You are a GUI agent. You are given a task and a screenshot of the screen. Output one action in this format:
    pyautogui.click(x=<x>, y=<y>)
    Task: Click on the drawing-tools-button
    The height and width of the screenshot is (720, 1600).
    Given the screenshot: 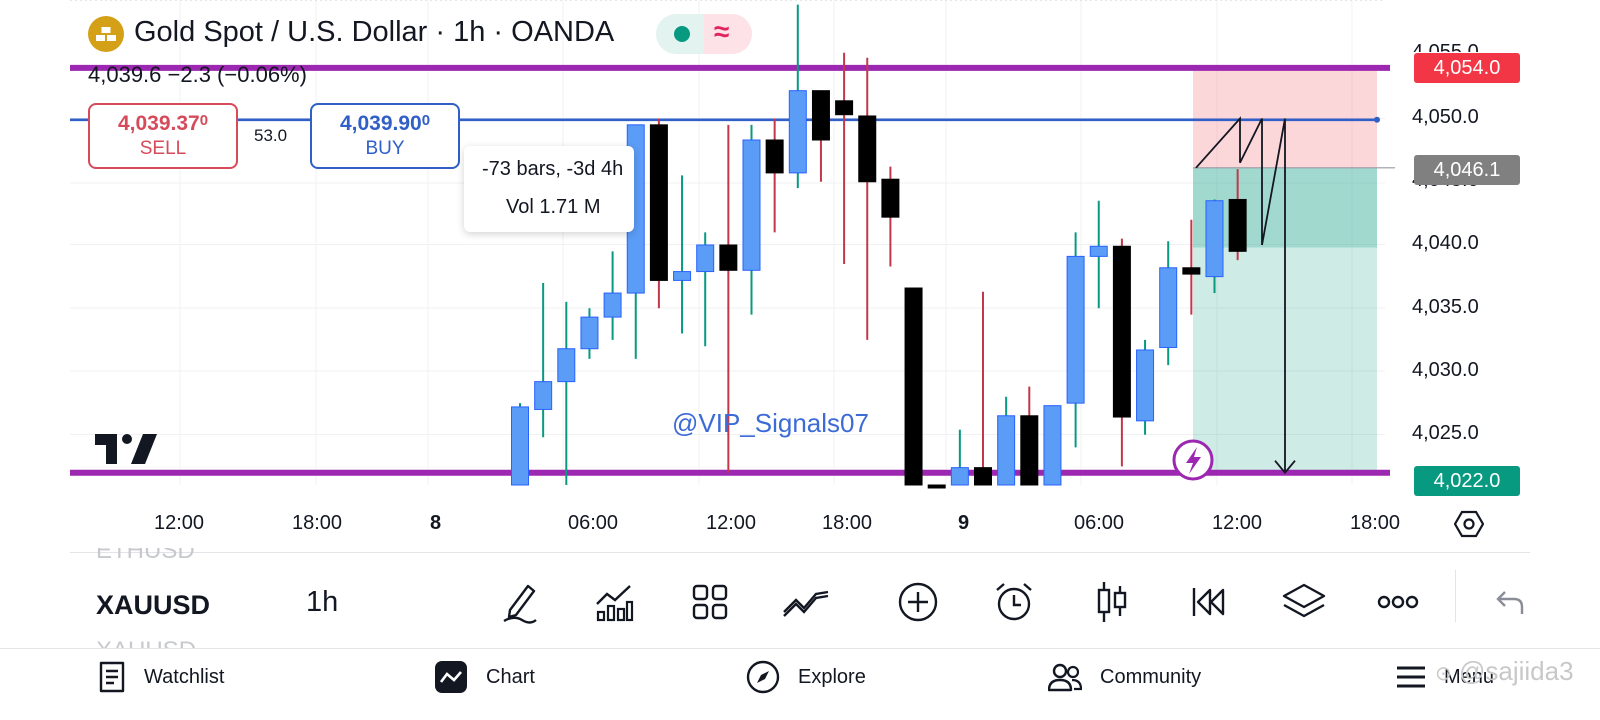 What is the action you would take?
    pyautogui.click(x=520, y=602)
    